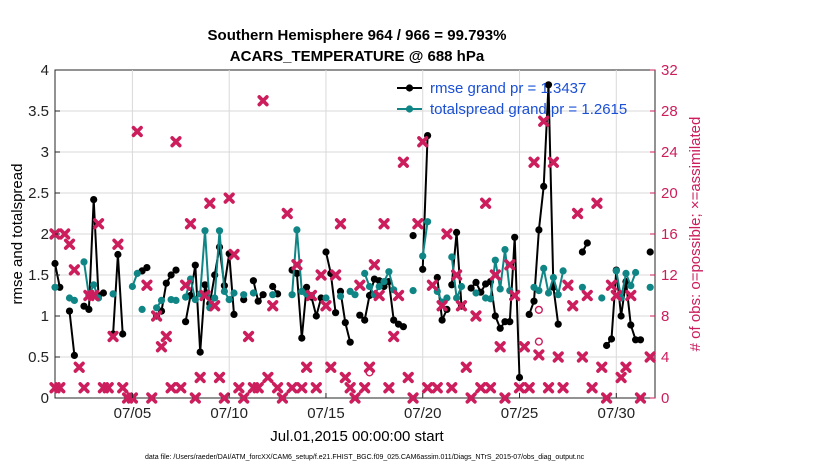  Describe the element at coordinates (352, 265) in the screenshot. I see `spread-series` at that location.